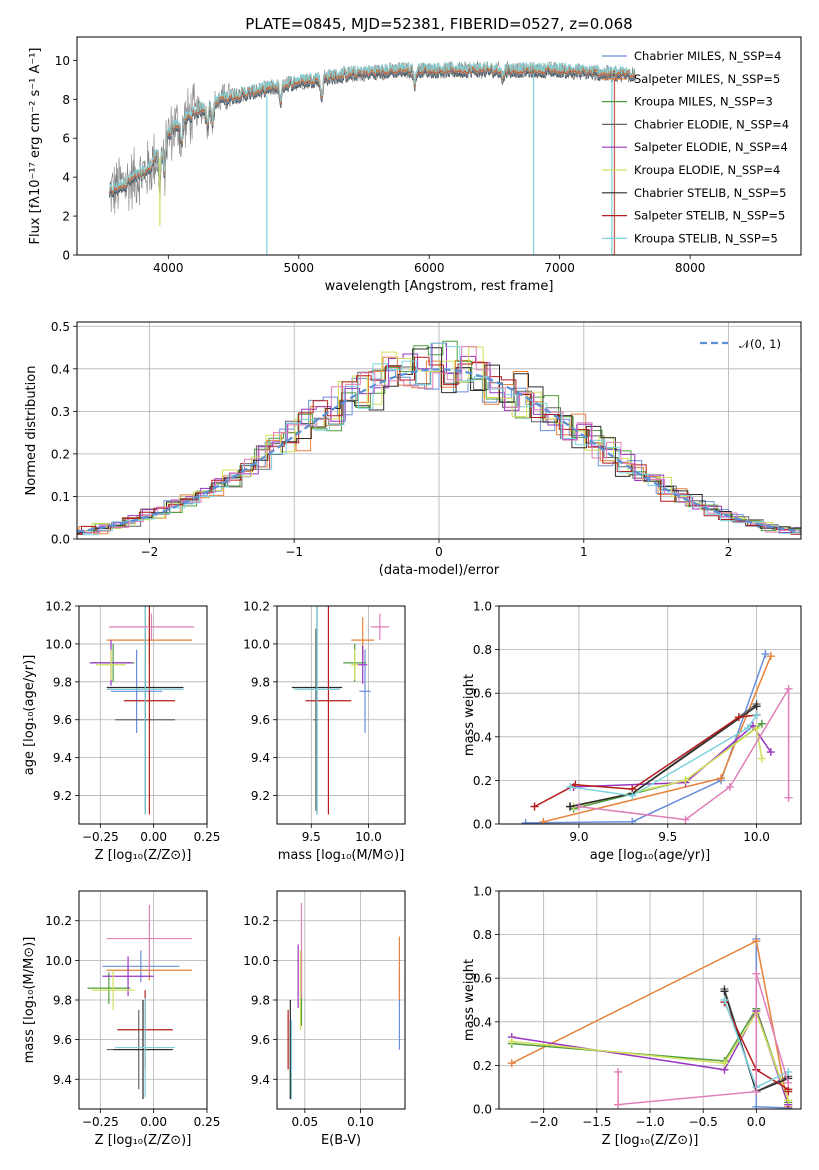  I want to click on y-tick-label: 9.6, so click(62, 720).